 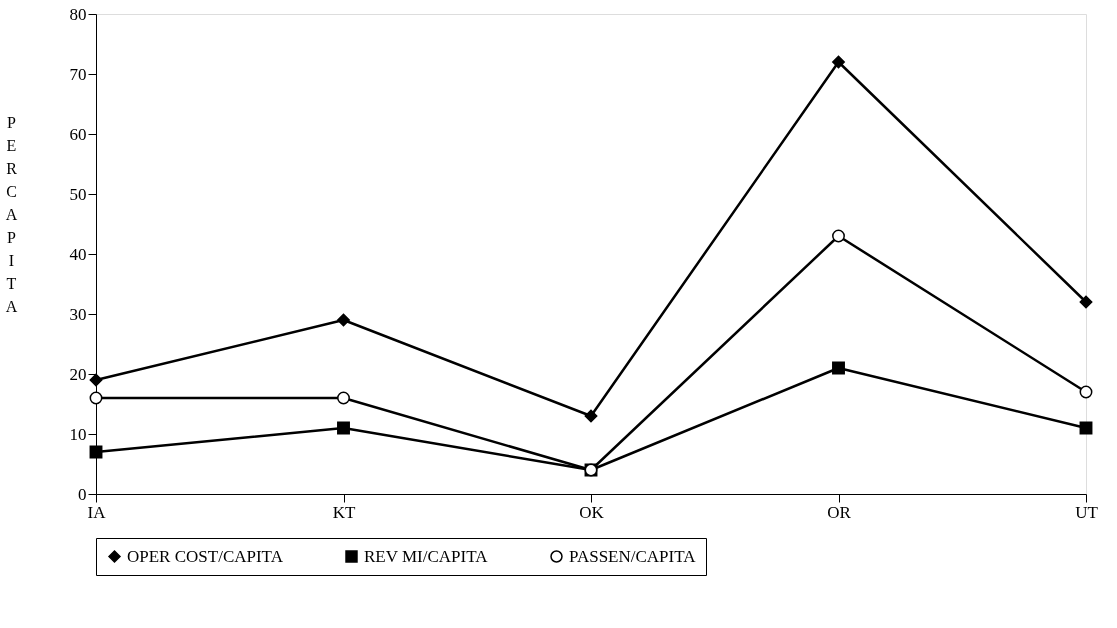 I want to click on y-tick-label: 70, so click(x=78, y=74).